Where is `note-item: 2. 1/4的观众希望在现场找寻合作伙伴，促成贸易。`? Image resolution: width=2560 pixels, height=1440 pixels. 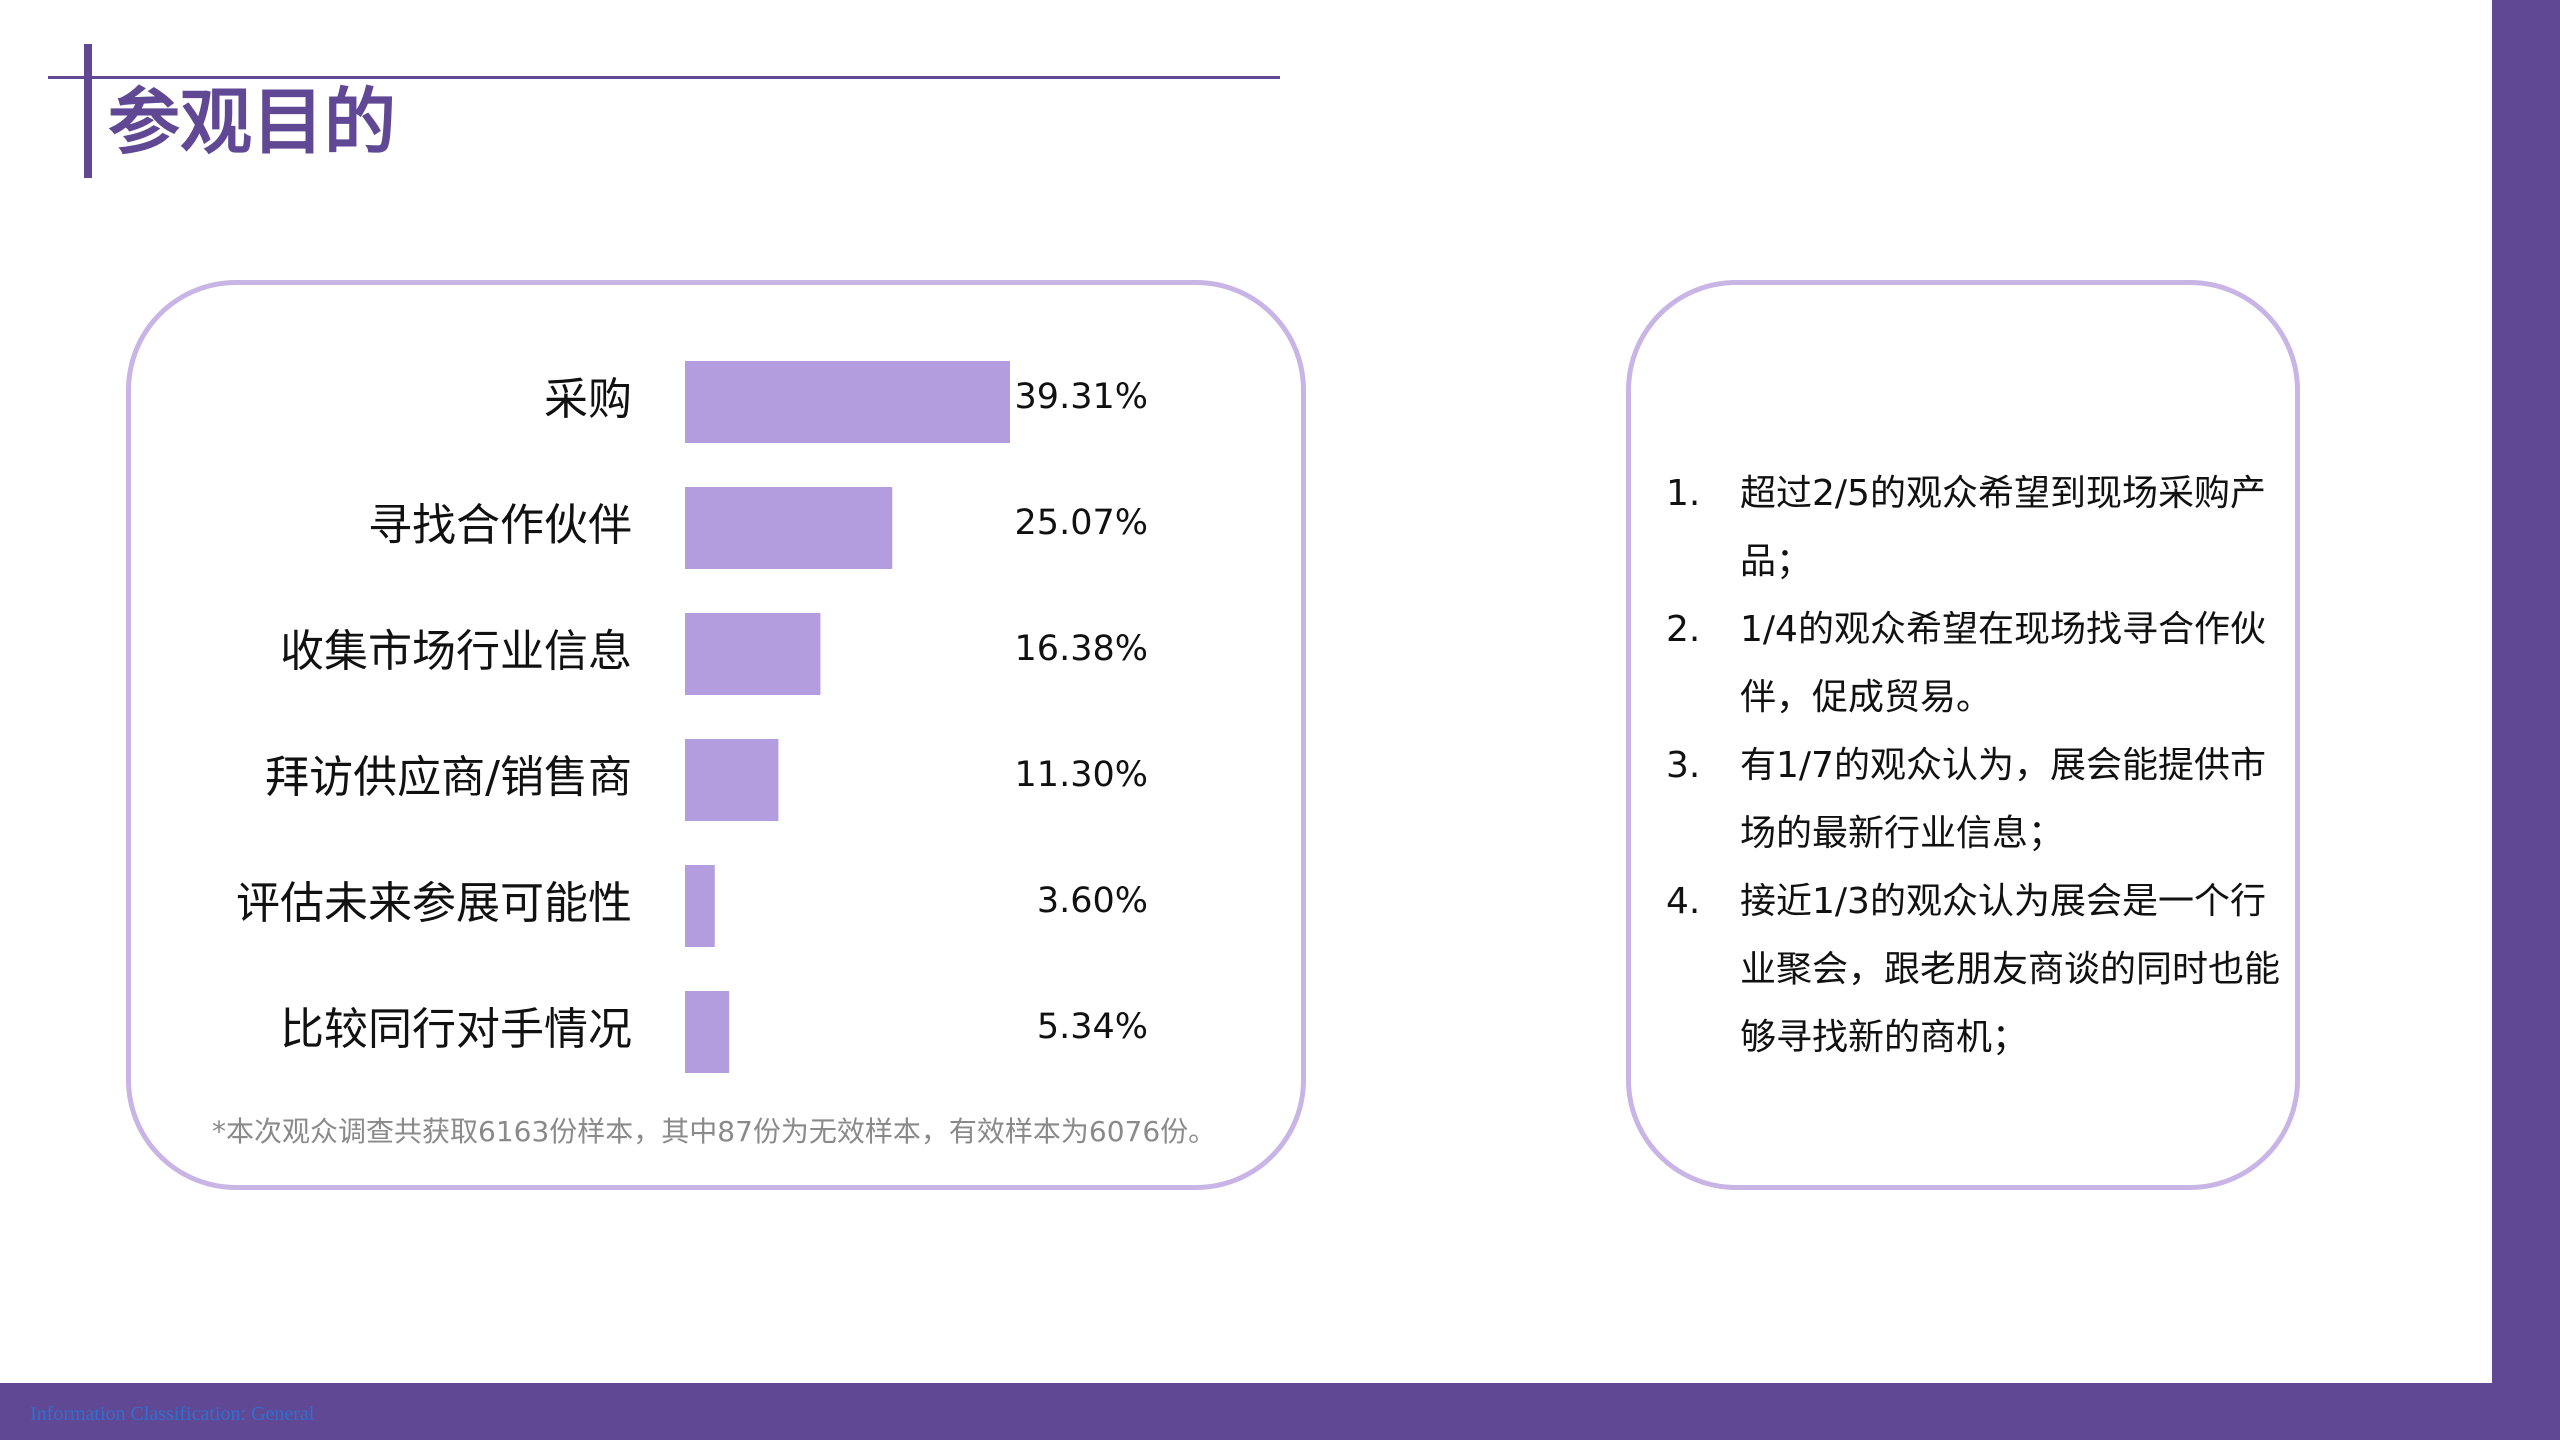 note-item: 2. 1/4的观众希望在现场找寻合作伙伴，促成贸易。 is located at coordinates (1970, 664).